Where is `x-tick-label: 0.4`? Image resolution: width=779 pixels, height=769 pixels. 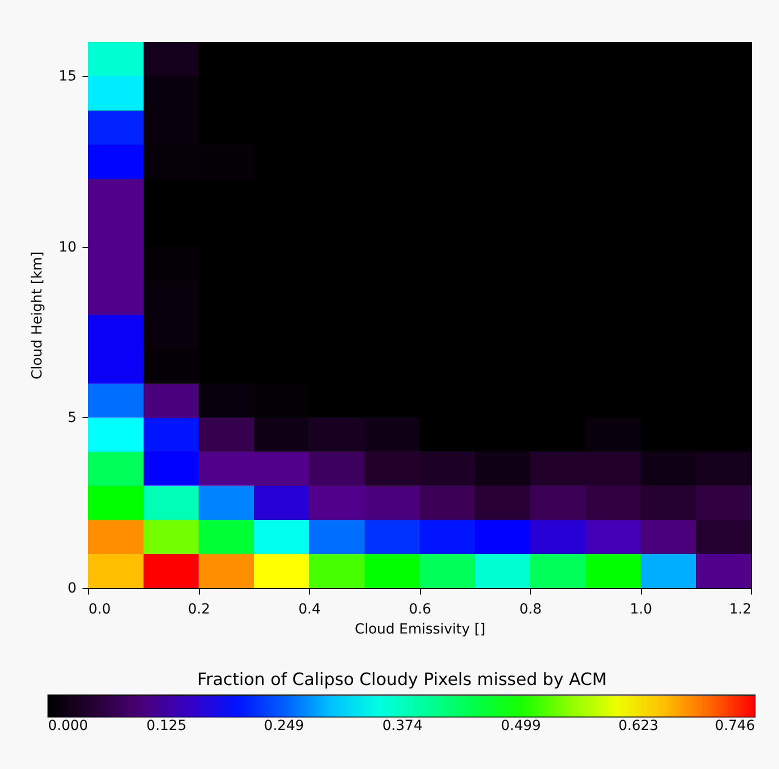 x-tick-label: 0.4 is located at coordinates (309, 610).